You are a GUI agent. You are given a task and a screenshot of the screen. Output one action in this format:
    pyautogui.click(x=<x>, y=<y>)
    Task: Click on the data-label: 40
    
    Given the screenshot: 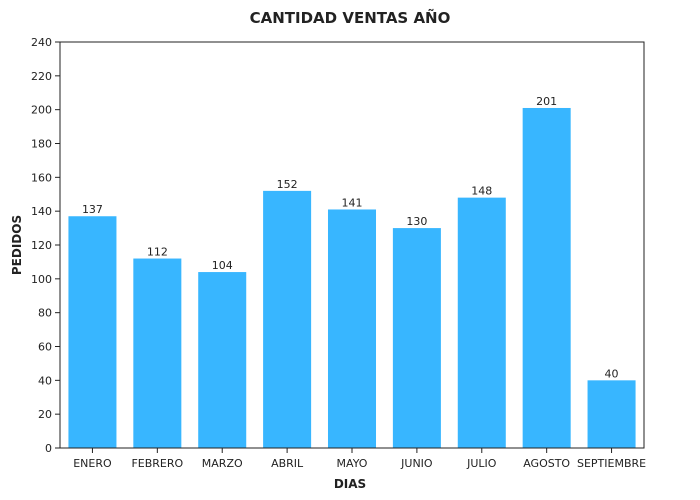 What is the action you would take?
    pyautogui.click(x=612, y=373)
    